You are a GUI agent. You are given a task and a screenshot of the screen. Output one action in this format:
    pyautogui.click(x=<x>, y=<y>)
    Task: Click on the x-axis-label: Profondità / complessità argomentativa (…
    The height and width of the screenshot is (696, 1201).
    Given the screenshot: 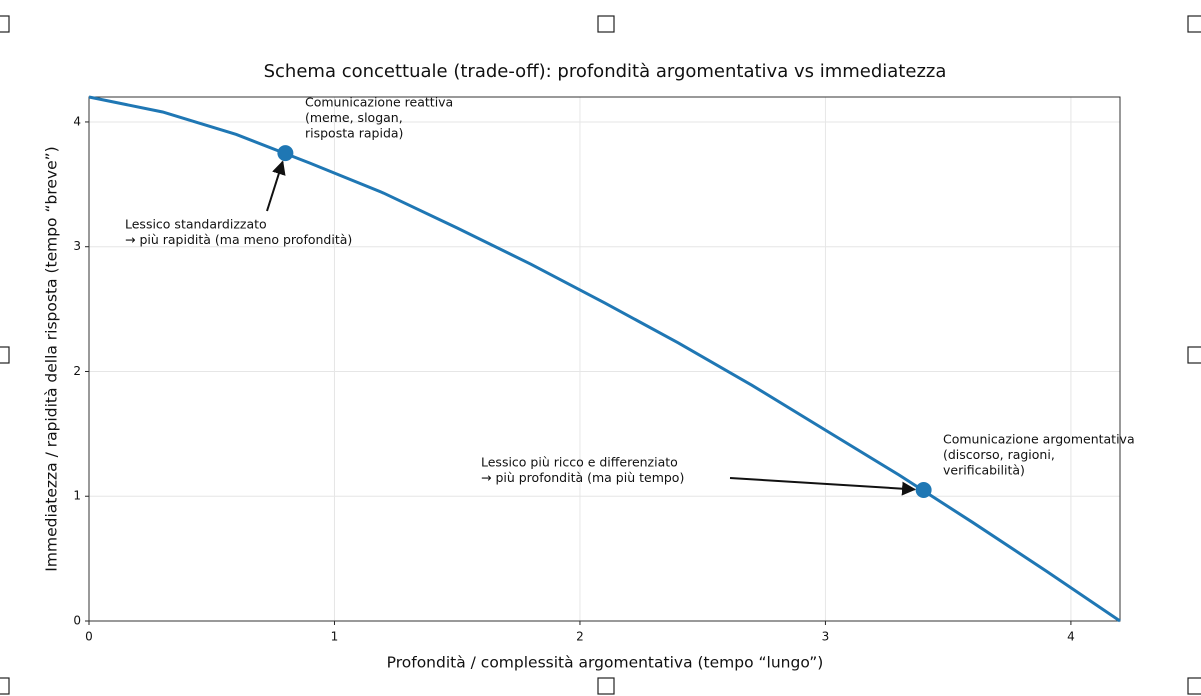 What is the action you would take?
    pyautogui.click(x=605, y=663)
    